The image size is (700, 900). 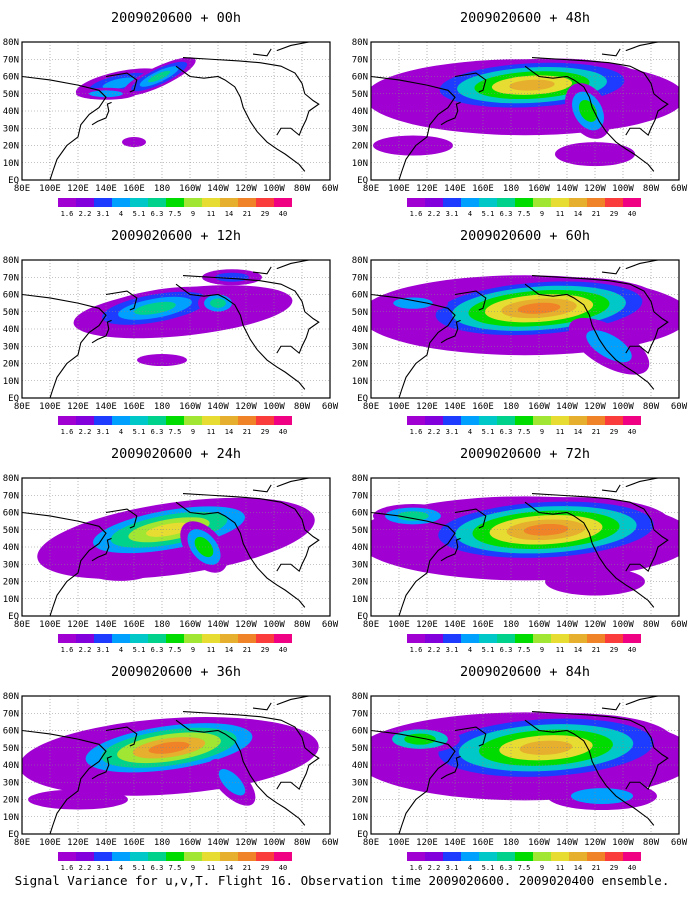 I want to click on lon-tick-label: 180, so click(x=511, y=189).